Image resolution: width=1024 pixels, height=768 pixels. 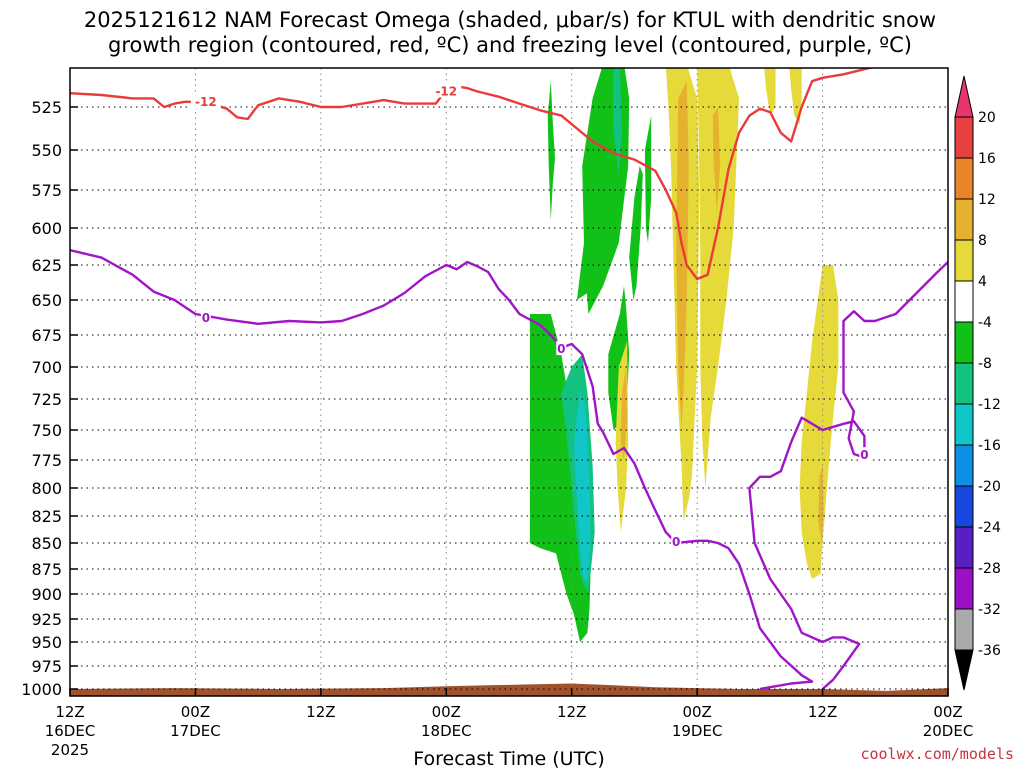 What do you see at coordinates (977, 383) in the screenshot?
I see `colorbar-legend: 20 16 12 8 4 -4 -8 -12 -16 -20 -24 -28 -32 -36` at bounding box center [977, 383].